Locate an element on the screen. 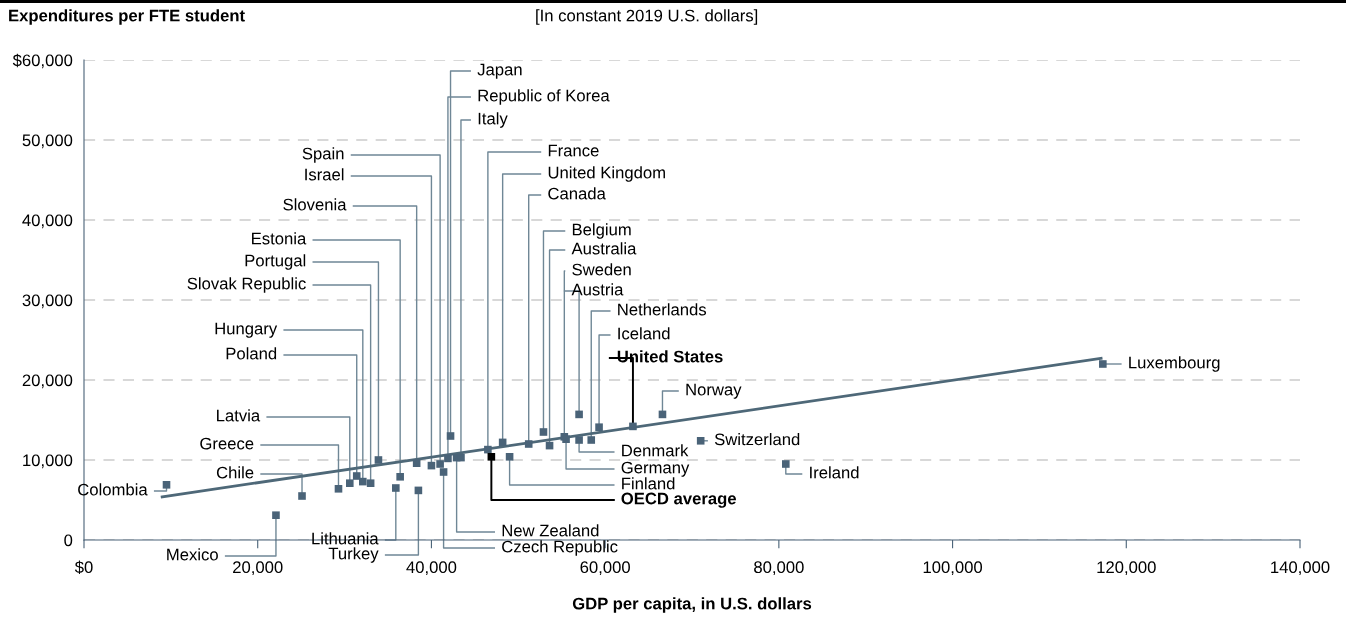  y-tick-label: 20,000 is located at coordinates (47, 381).